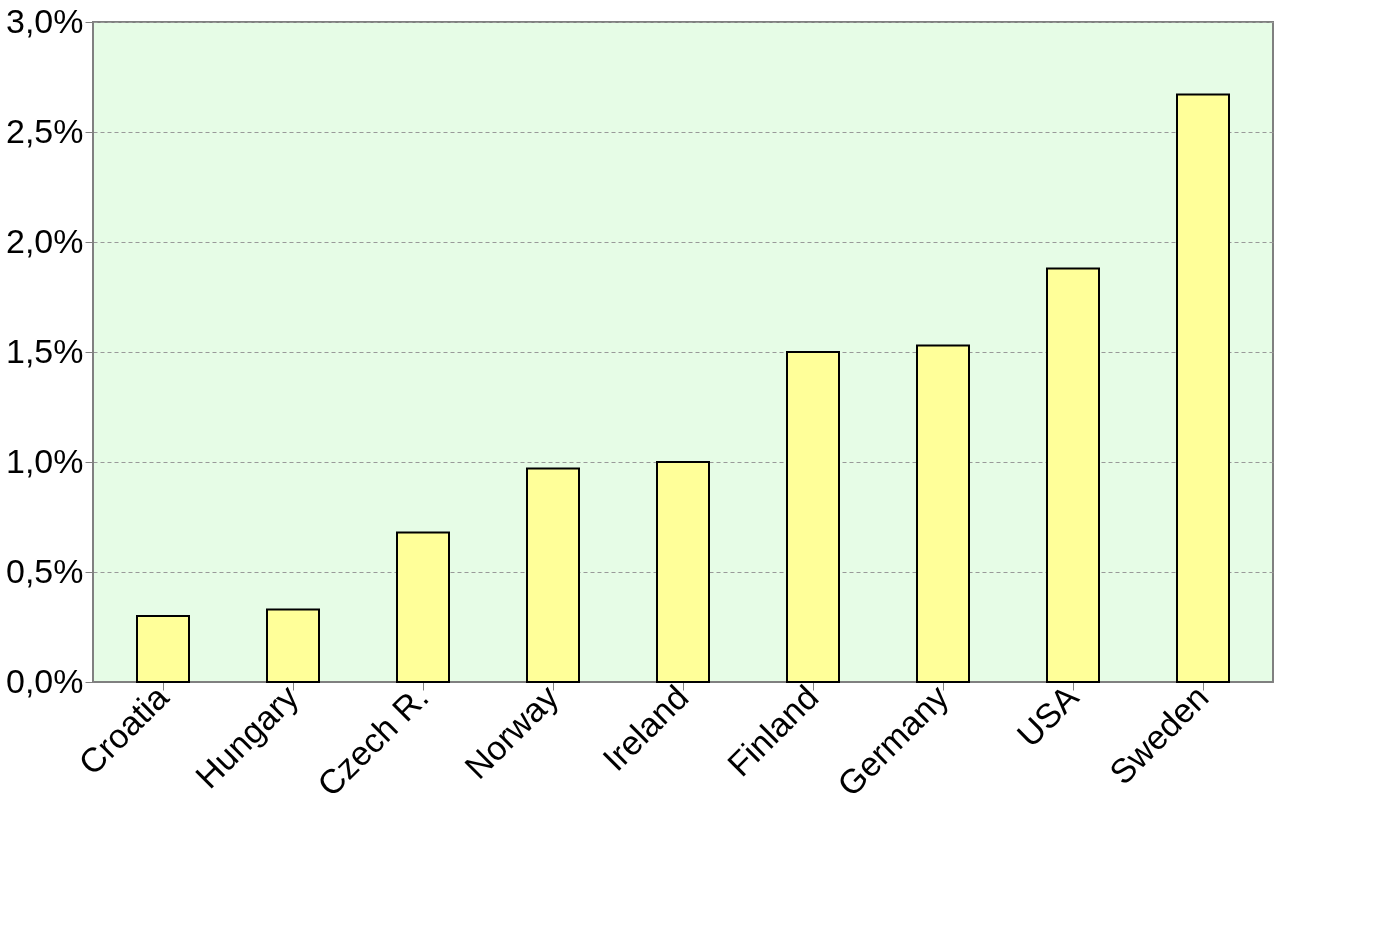 Image resolution: width=1373 pixels, height=935 pixels. I want to click on y-tick-label: 2,0%, so click(45, 240).